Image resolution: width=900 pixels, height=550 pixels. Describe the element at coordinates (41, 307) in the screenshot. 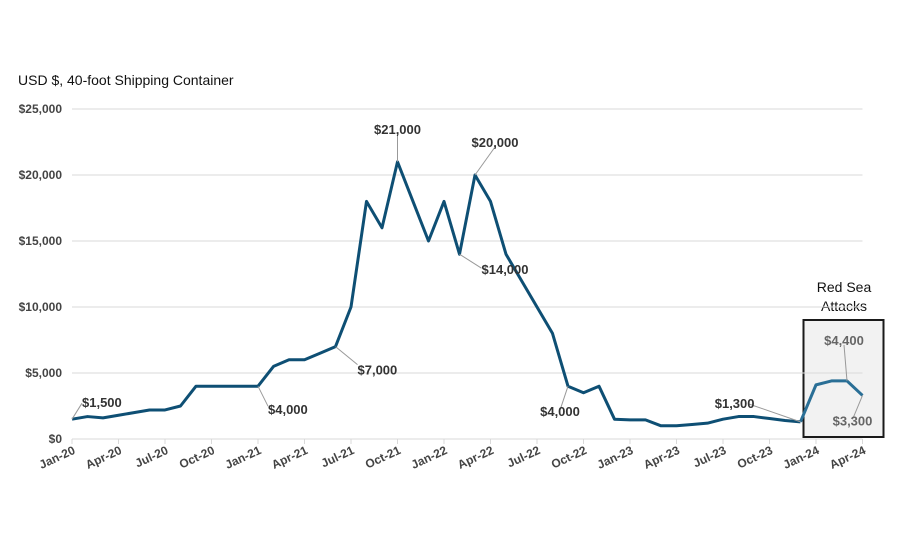

I see `y-tick-label: $10,000` at that location.